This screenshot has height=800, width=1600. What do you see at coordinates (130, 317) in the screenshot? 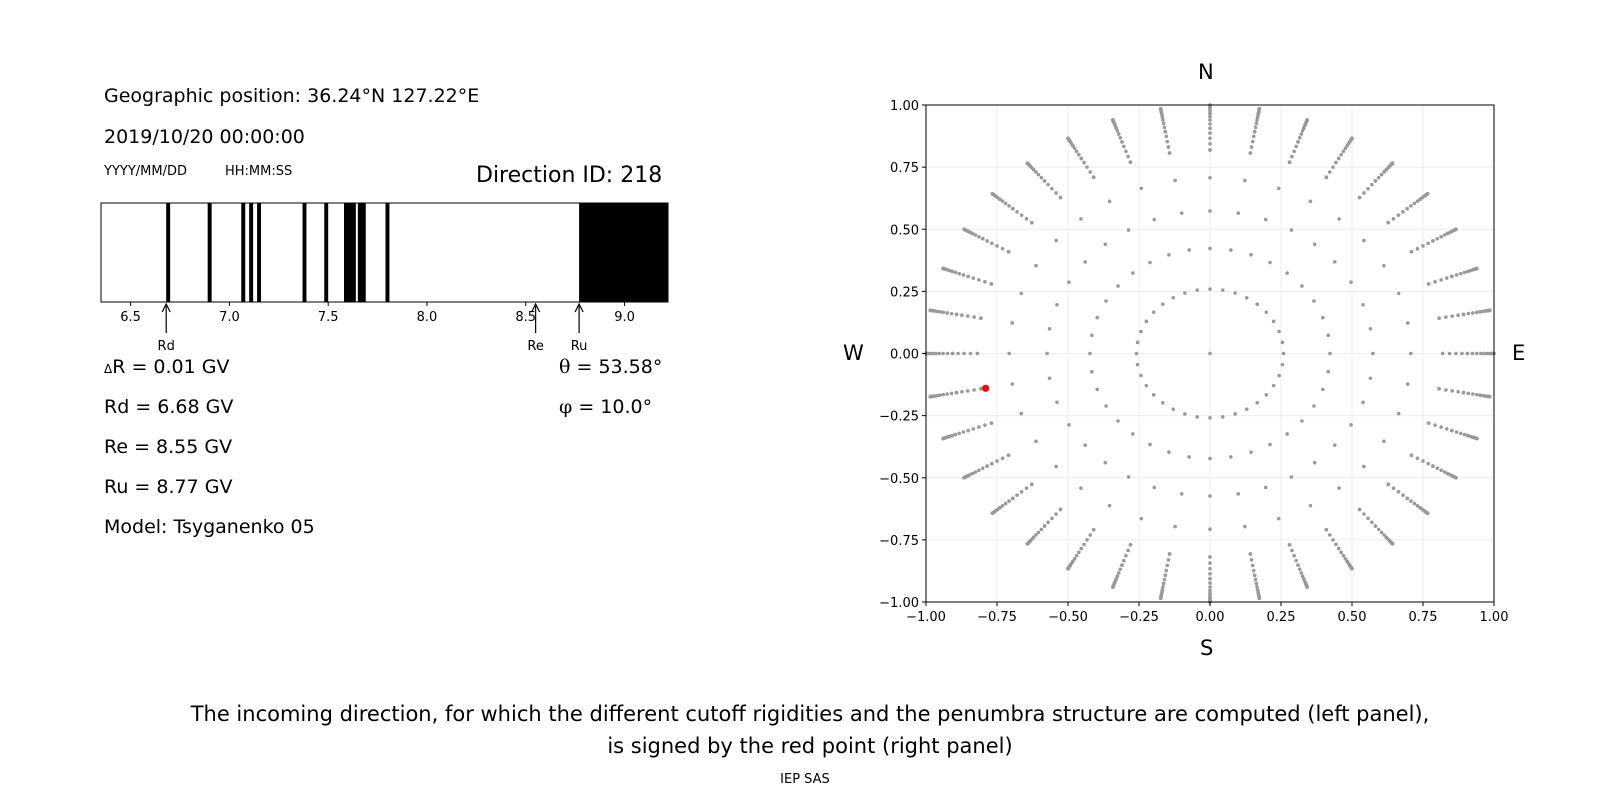
I see `bar-x-tick-label: 6.5` at bounding box center [130, 317].